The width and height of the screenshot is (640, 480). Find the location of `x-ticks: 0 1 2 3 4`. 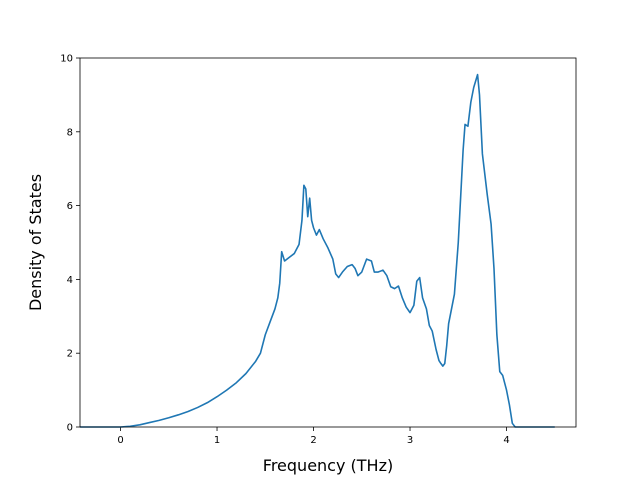

x-ticks: 0 1 2 3 4 is located at coordinates (313, 436).